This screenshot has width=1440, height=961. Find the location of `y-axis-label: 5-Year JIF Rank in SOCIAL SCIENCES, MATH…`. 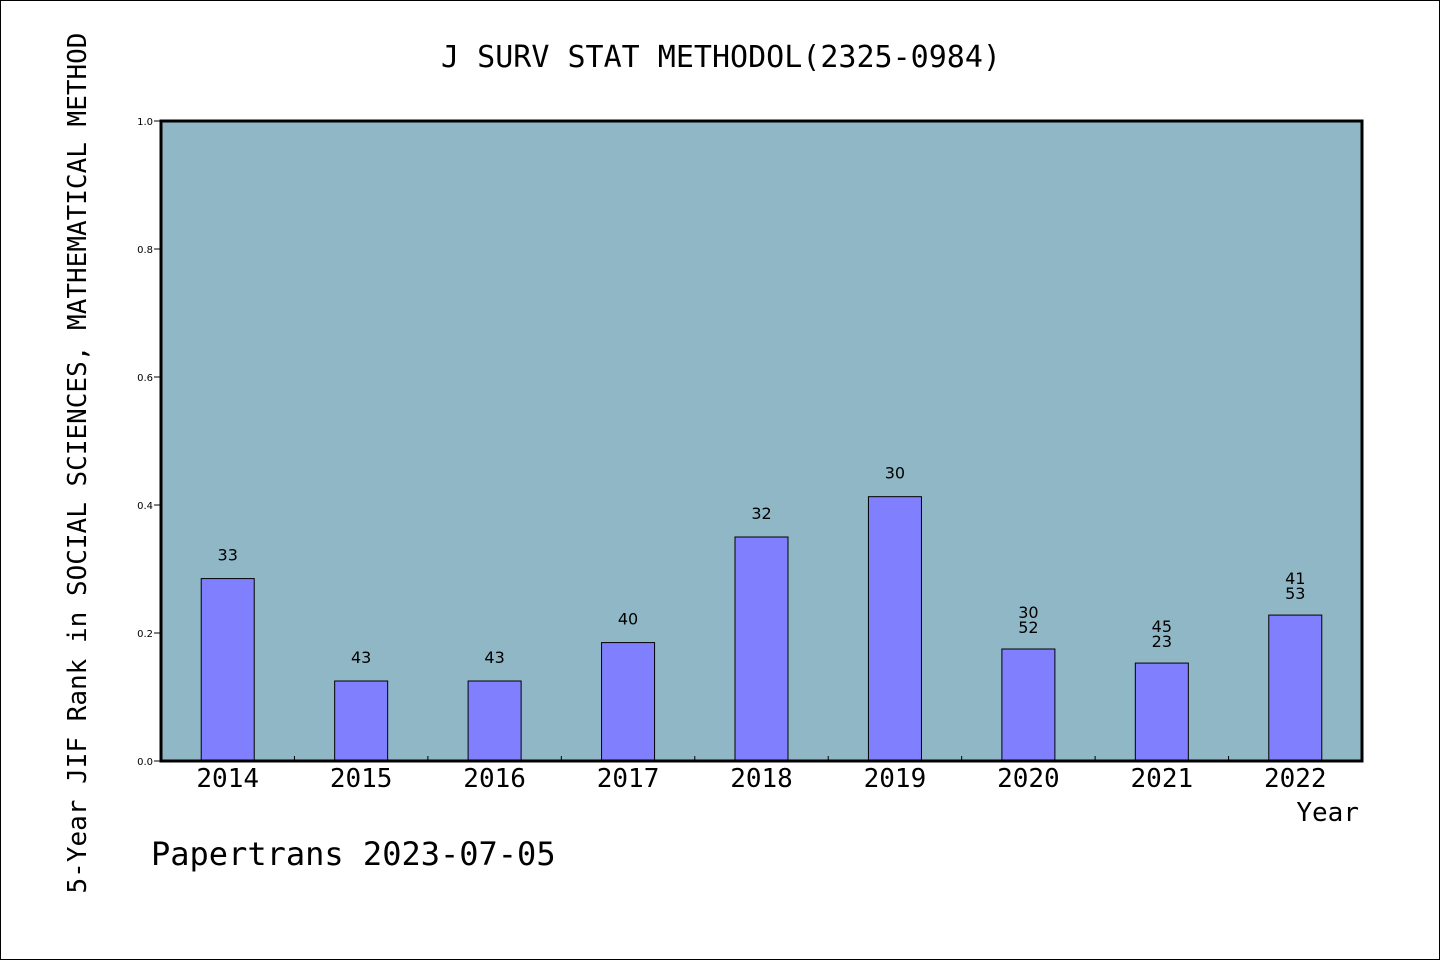

y-axis-label: 5-Year JIF Rank in SOCIAL SCIENCES, MATH… is located at coordinates (78, 463).